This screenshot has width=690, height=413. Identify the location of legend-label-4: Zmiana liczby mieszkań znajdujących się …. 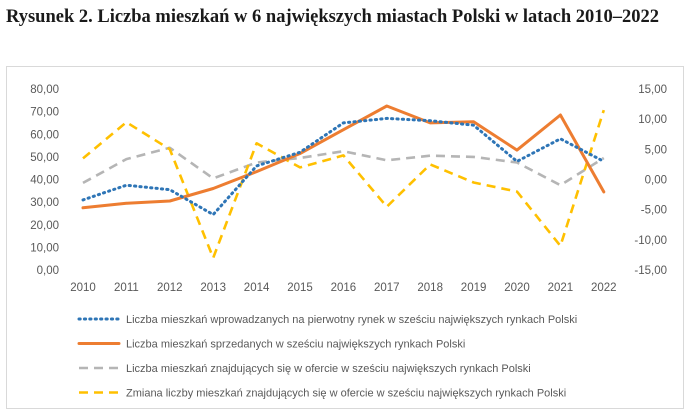
(346, 394).